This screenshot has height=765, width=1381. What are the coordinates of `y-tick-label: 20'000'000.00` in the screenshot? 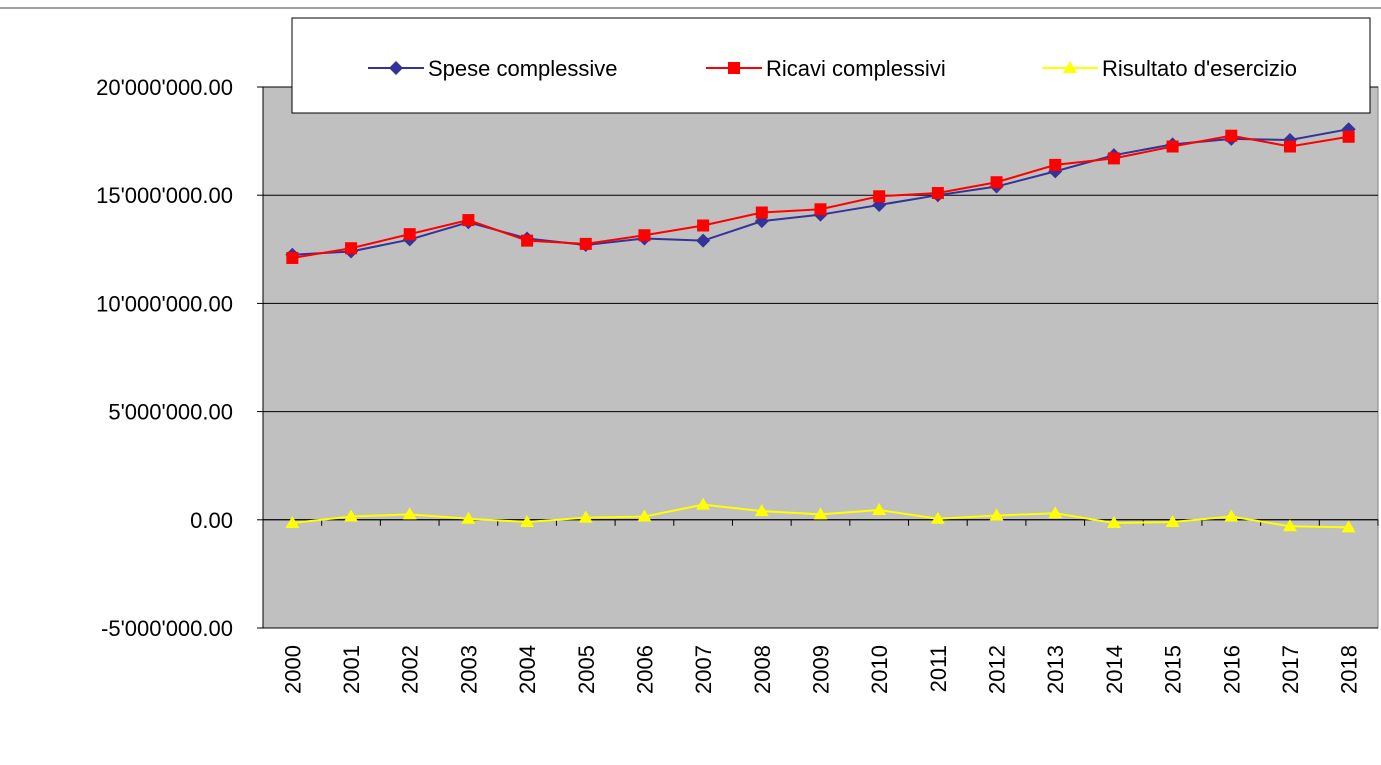 It's located at (164, 87).